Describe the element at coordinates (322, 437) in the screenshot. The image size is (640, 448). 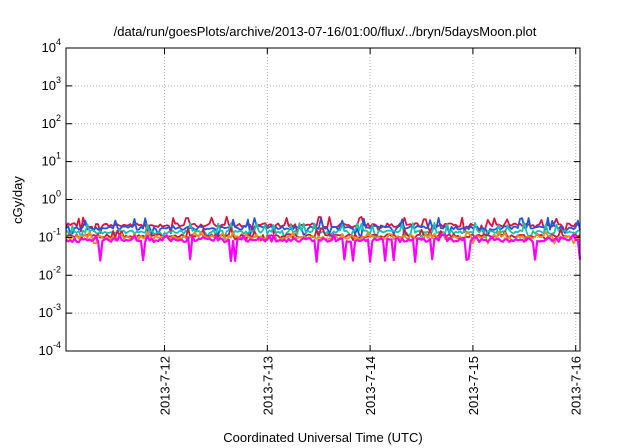
I see `x-axis-label: Coordinated Universal Time (UTC)` at that location.